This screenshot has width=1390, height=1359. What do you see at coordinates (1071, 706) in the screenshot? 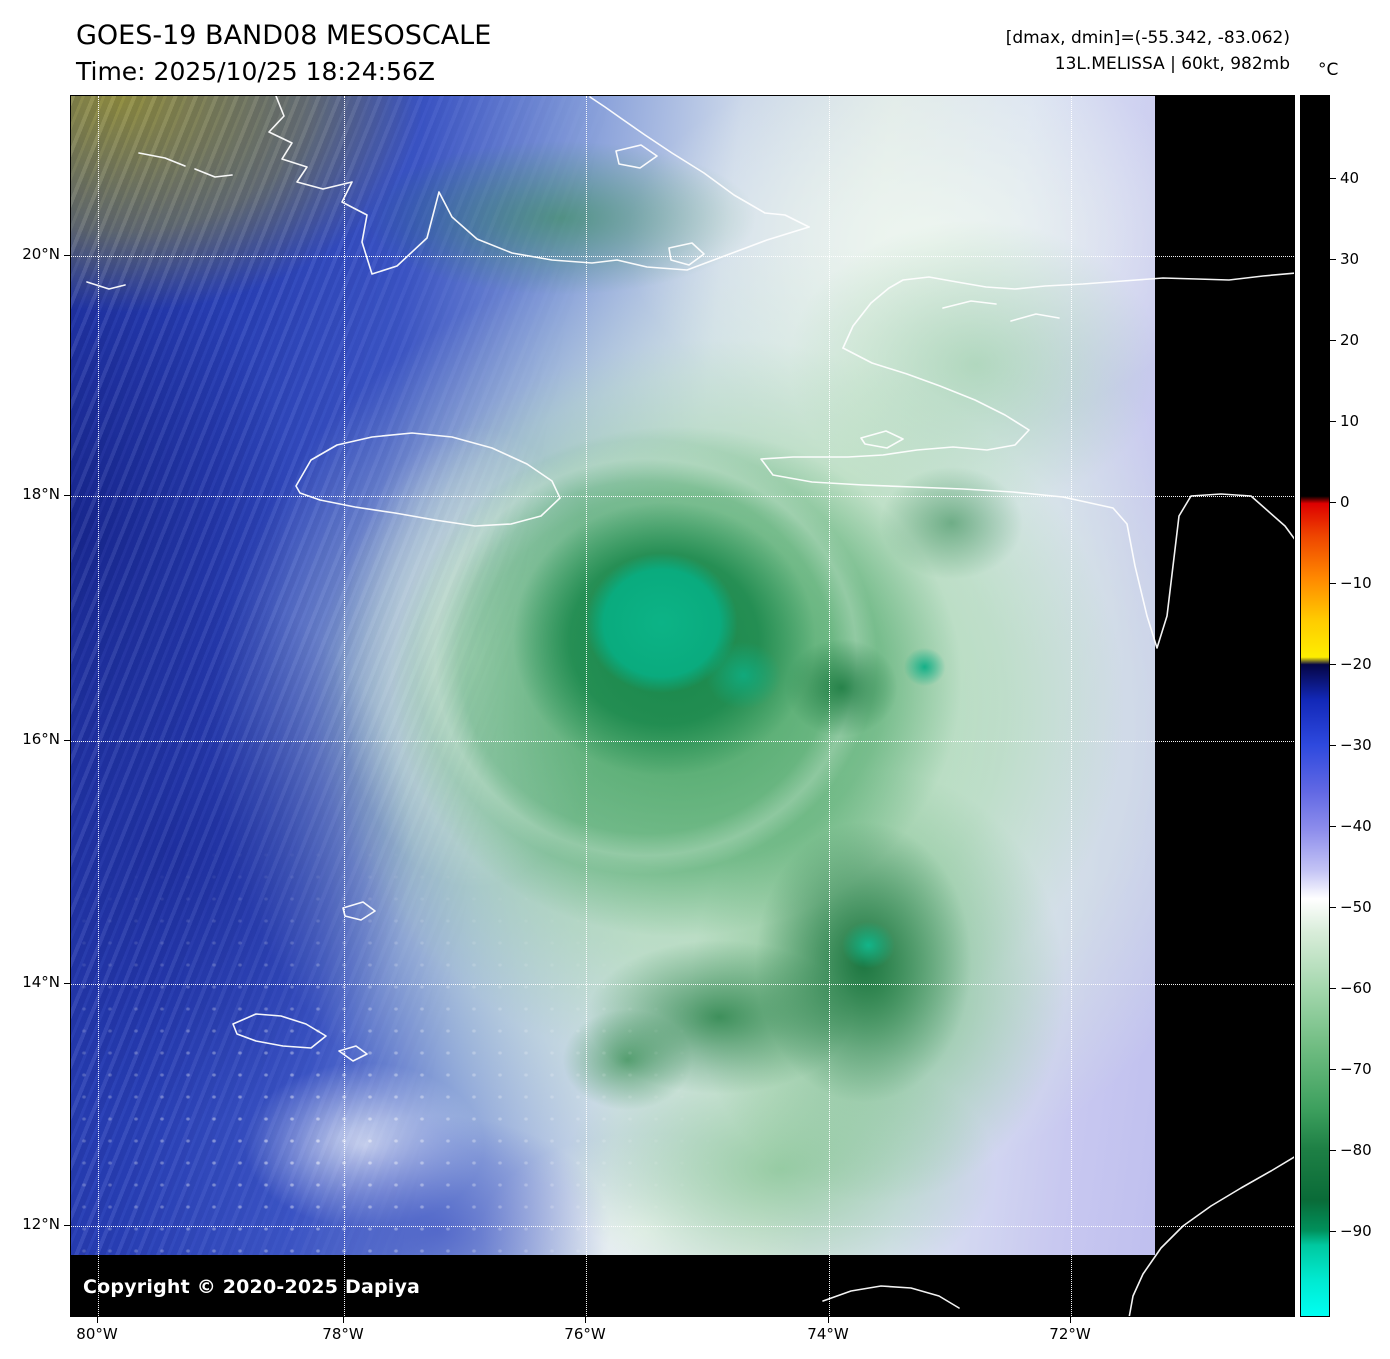
I see `gridline-lon-72w` at bounding box center [1071, 706].